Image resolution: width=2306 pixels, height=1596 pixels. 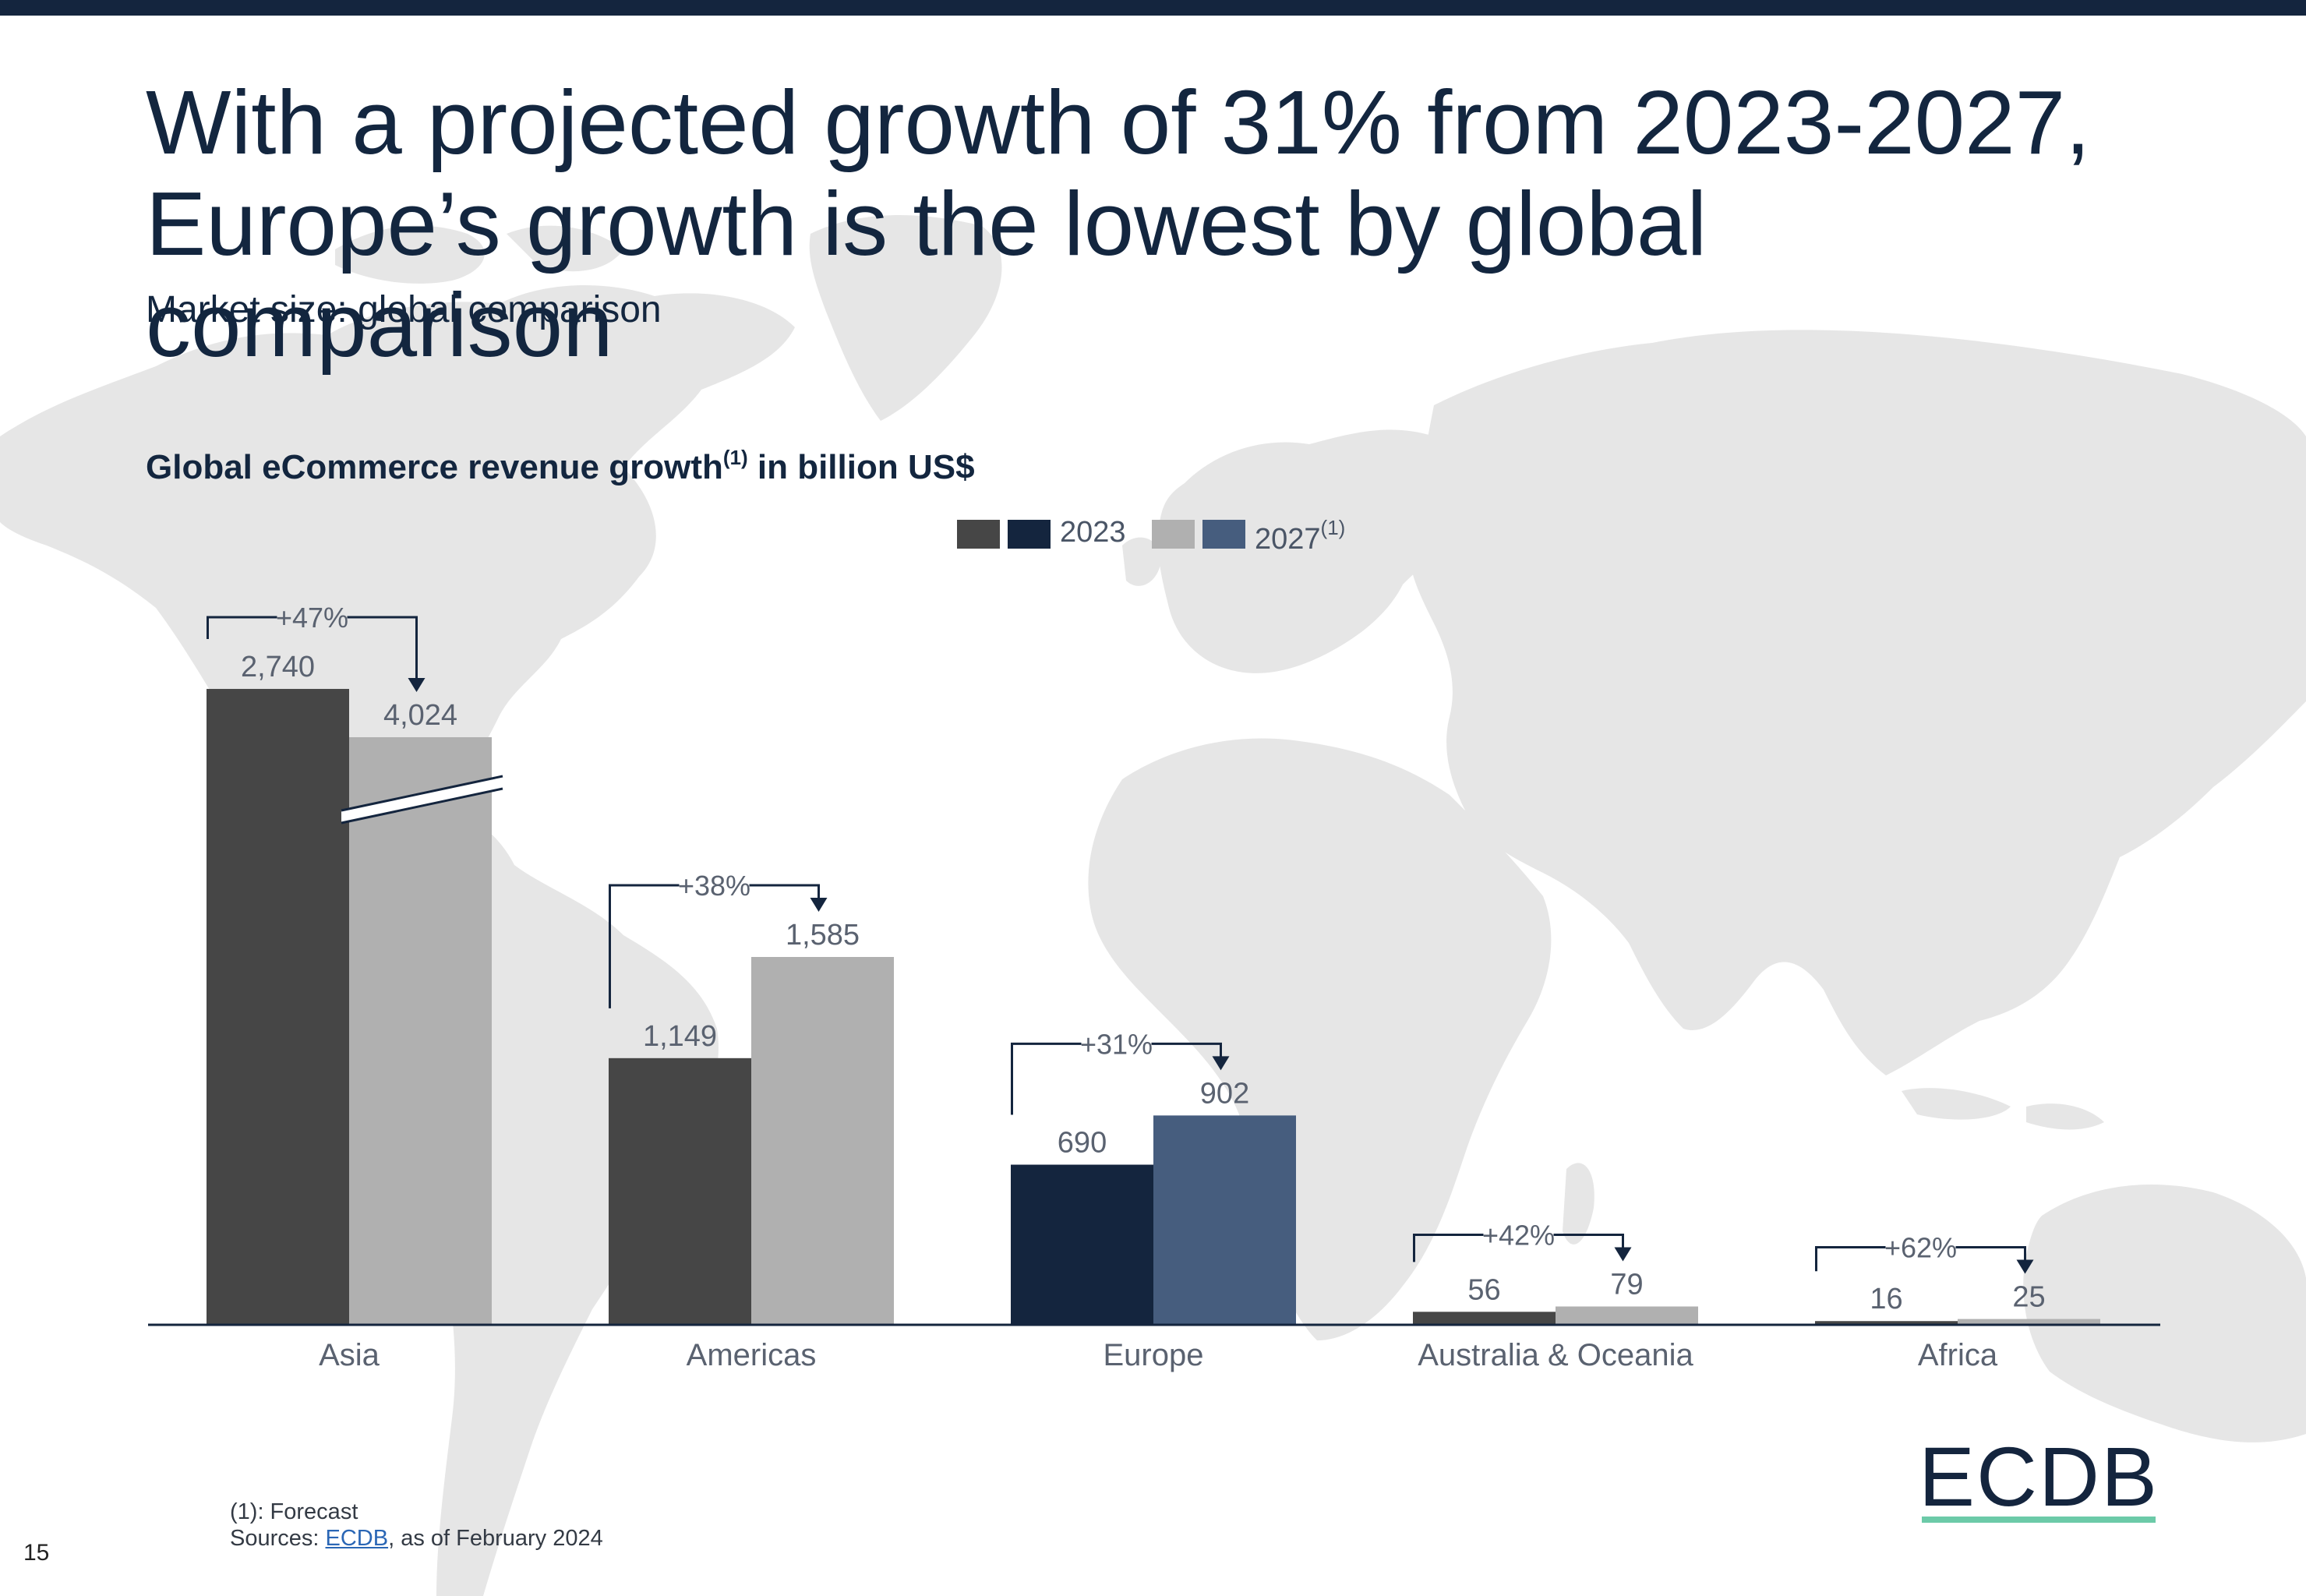 What do you see at coordinates (1224, 1093) in the screenshot?
I see `value-label-2027-europe: 902` at bounding box center [1224, 1093].